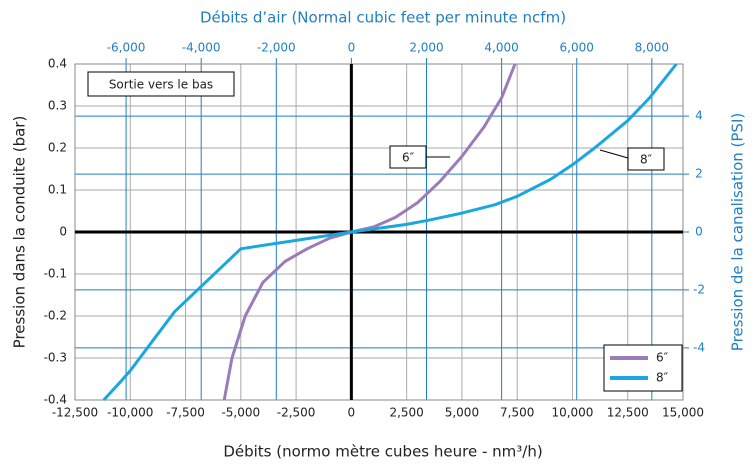 The width and height of the screenshot is (755, 466). What do you see at coordinates (699, 232) in the screenshot?
I see `y2-tick-label: 0` at bounding box center [699, 232].